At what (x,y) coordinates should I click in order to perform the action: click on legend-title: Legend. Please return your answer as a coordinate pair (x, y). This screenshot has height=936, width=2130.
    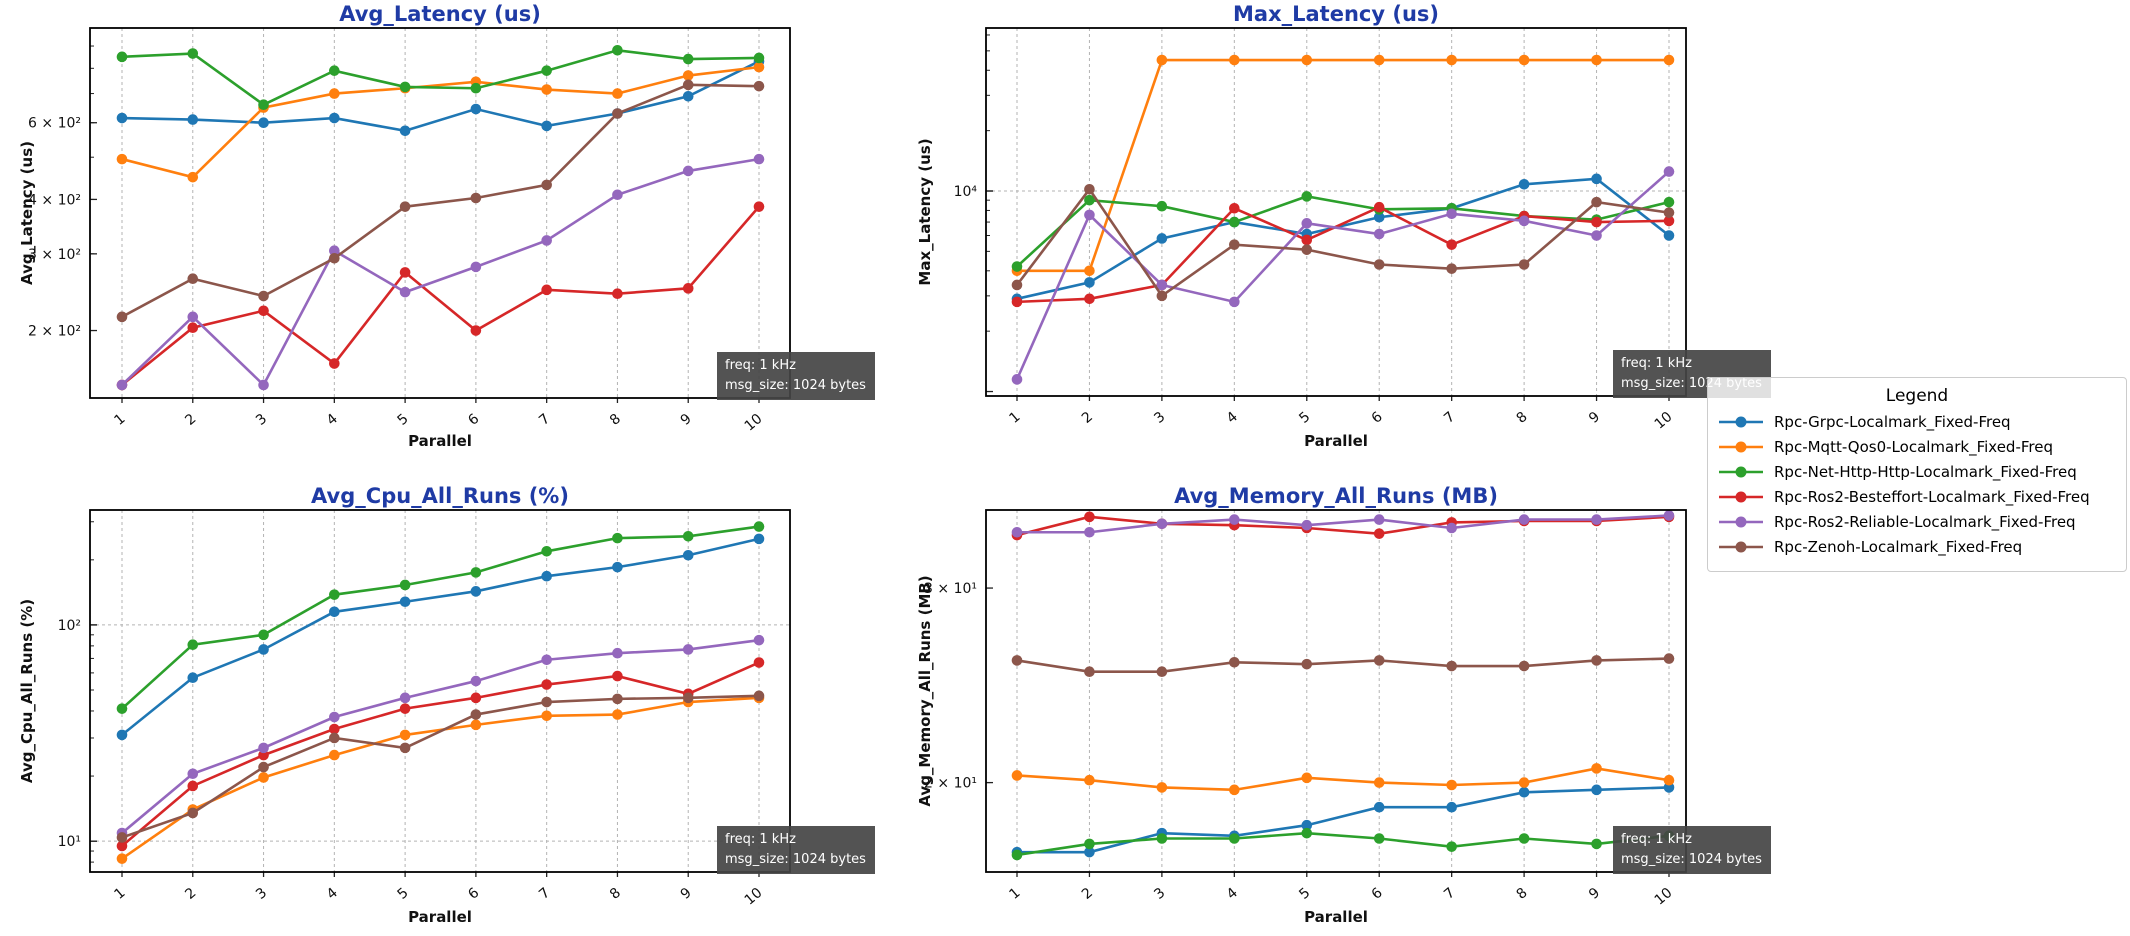
    Looking at the image, I should click on (1917, 396).